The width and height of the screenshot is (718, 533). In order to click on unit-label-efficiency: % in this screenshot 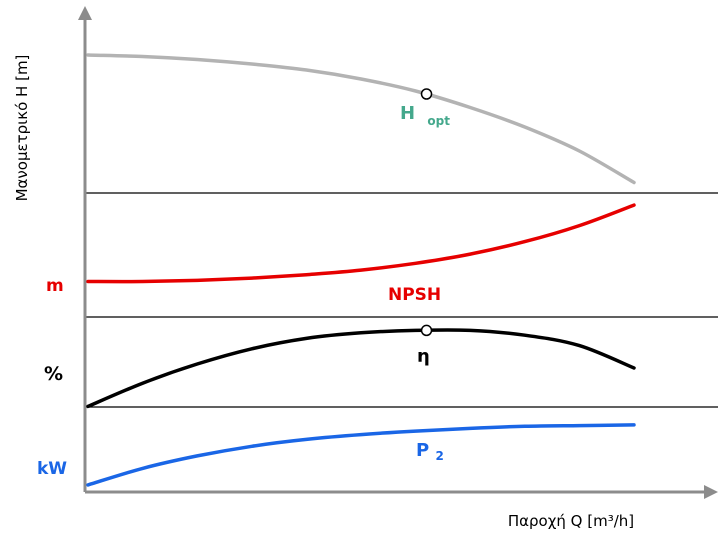, I will do `click(53, 374)`.